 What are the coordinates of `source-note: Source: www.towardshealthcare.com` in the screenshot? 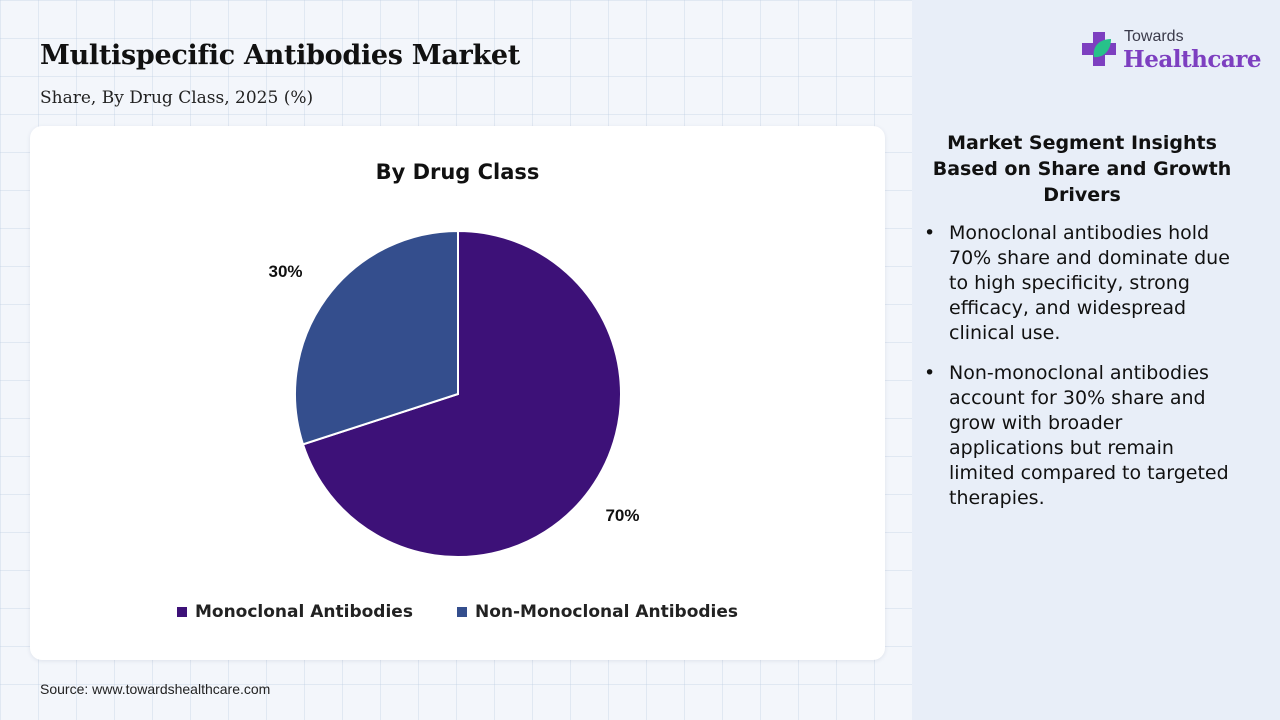 It's located at (155, 689).